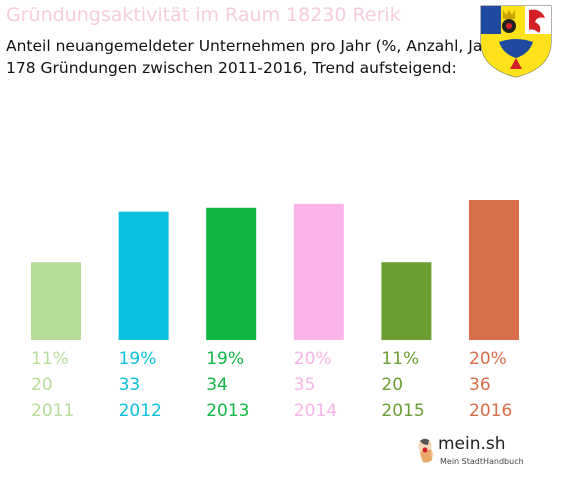  I want to click on count-label-2015: 20, so click(392, 385).